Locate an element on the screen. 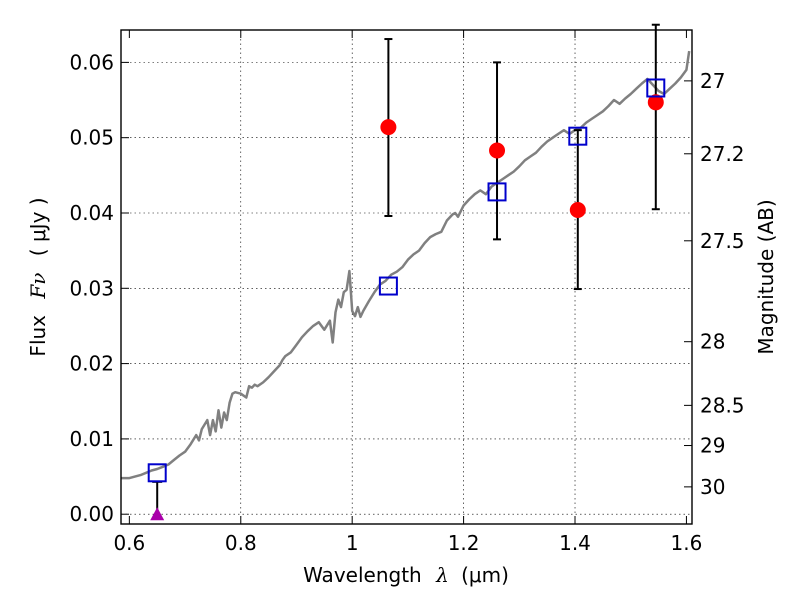 This screenshot has height=600, width=800. x-tick-label: 1 is located at coordinates (352, 543).